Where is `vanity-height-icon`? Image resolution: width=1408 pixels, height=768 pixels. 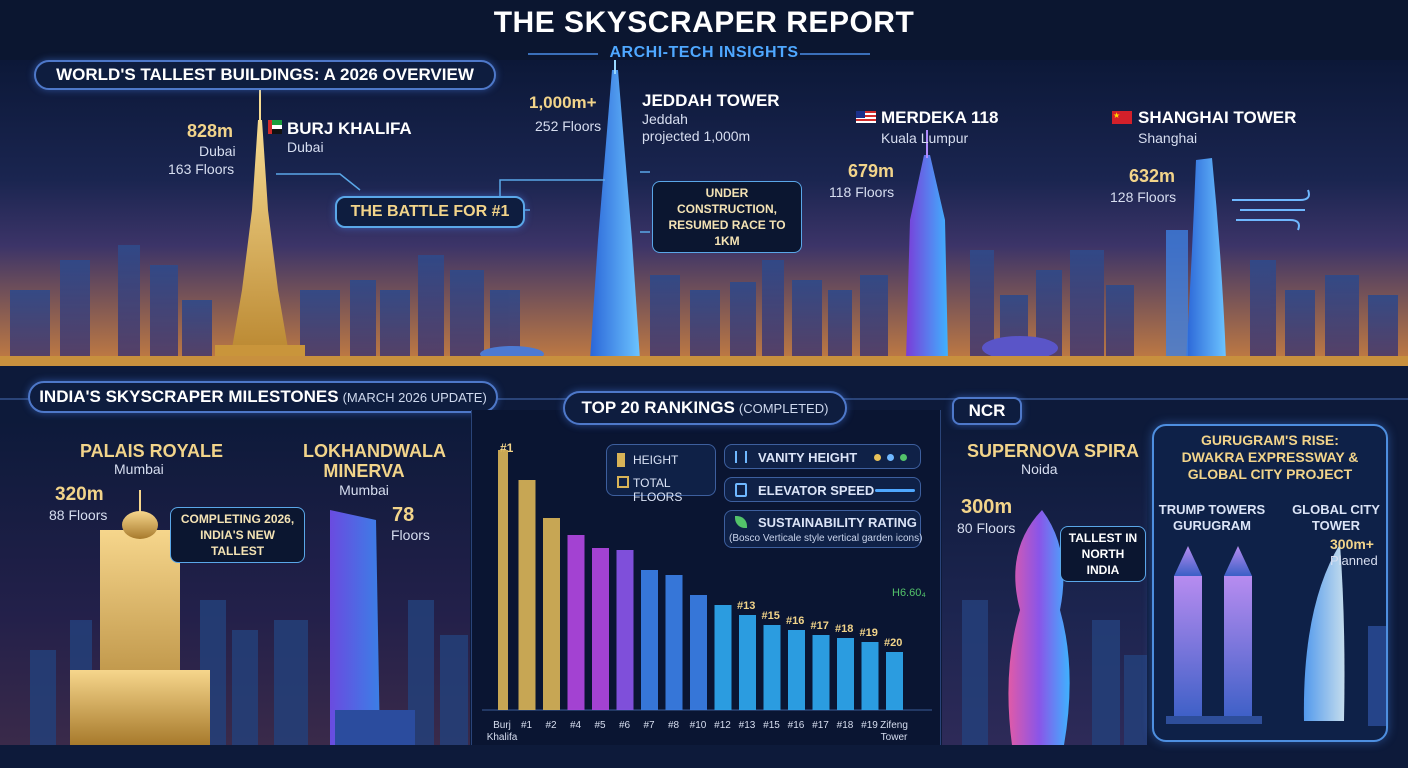
vanity-height-icon is located at coordinates (741, 457).